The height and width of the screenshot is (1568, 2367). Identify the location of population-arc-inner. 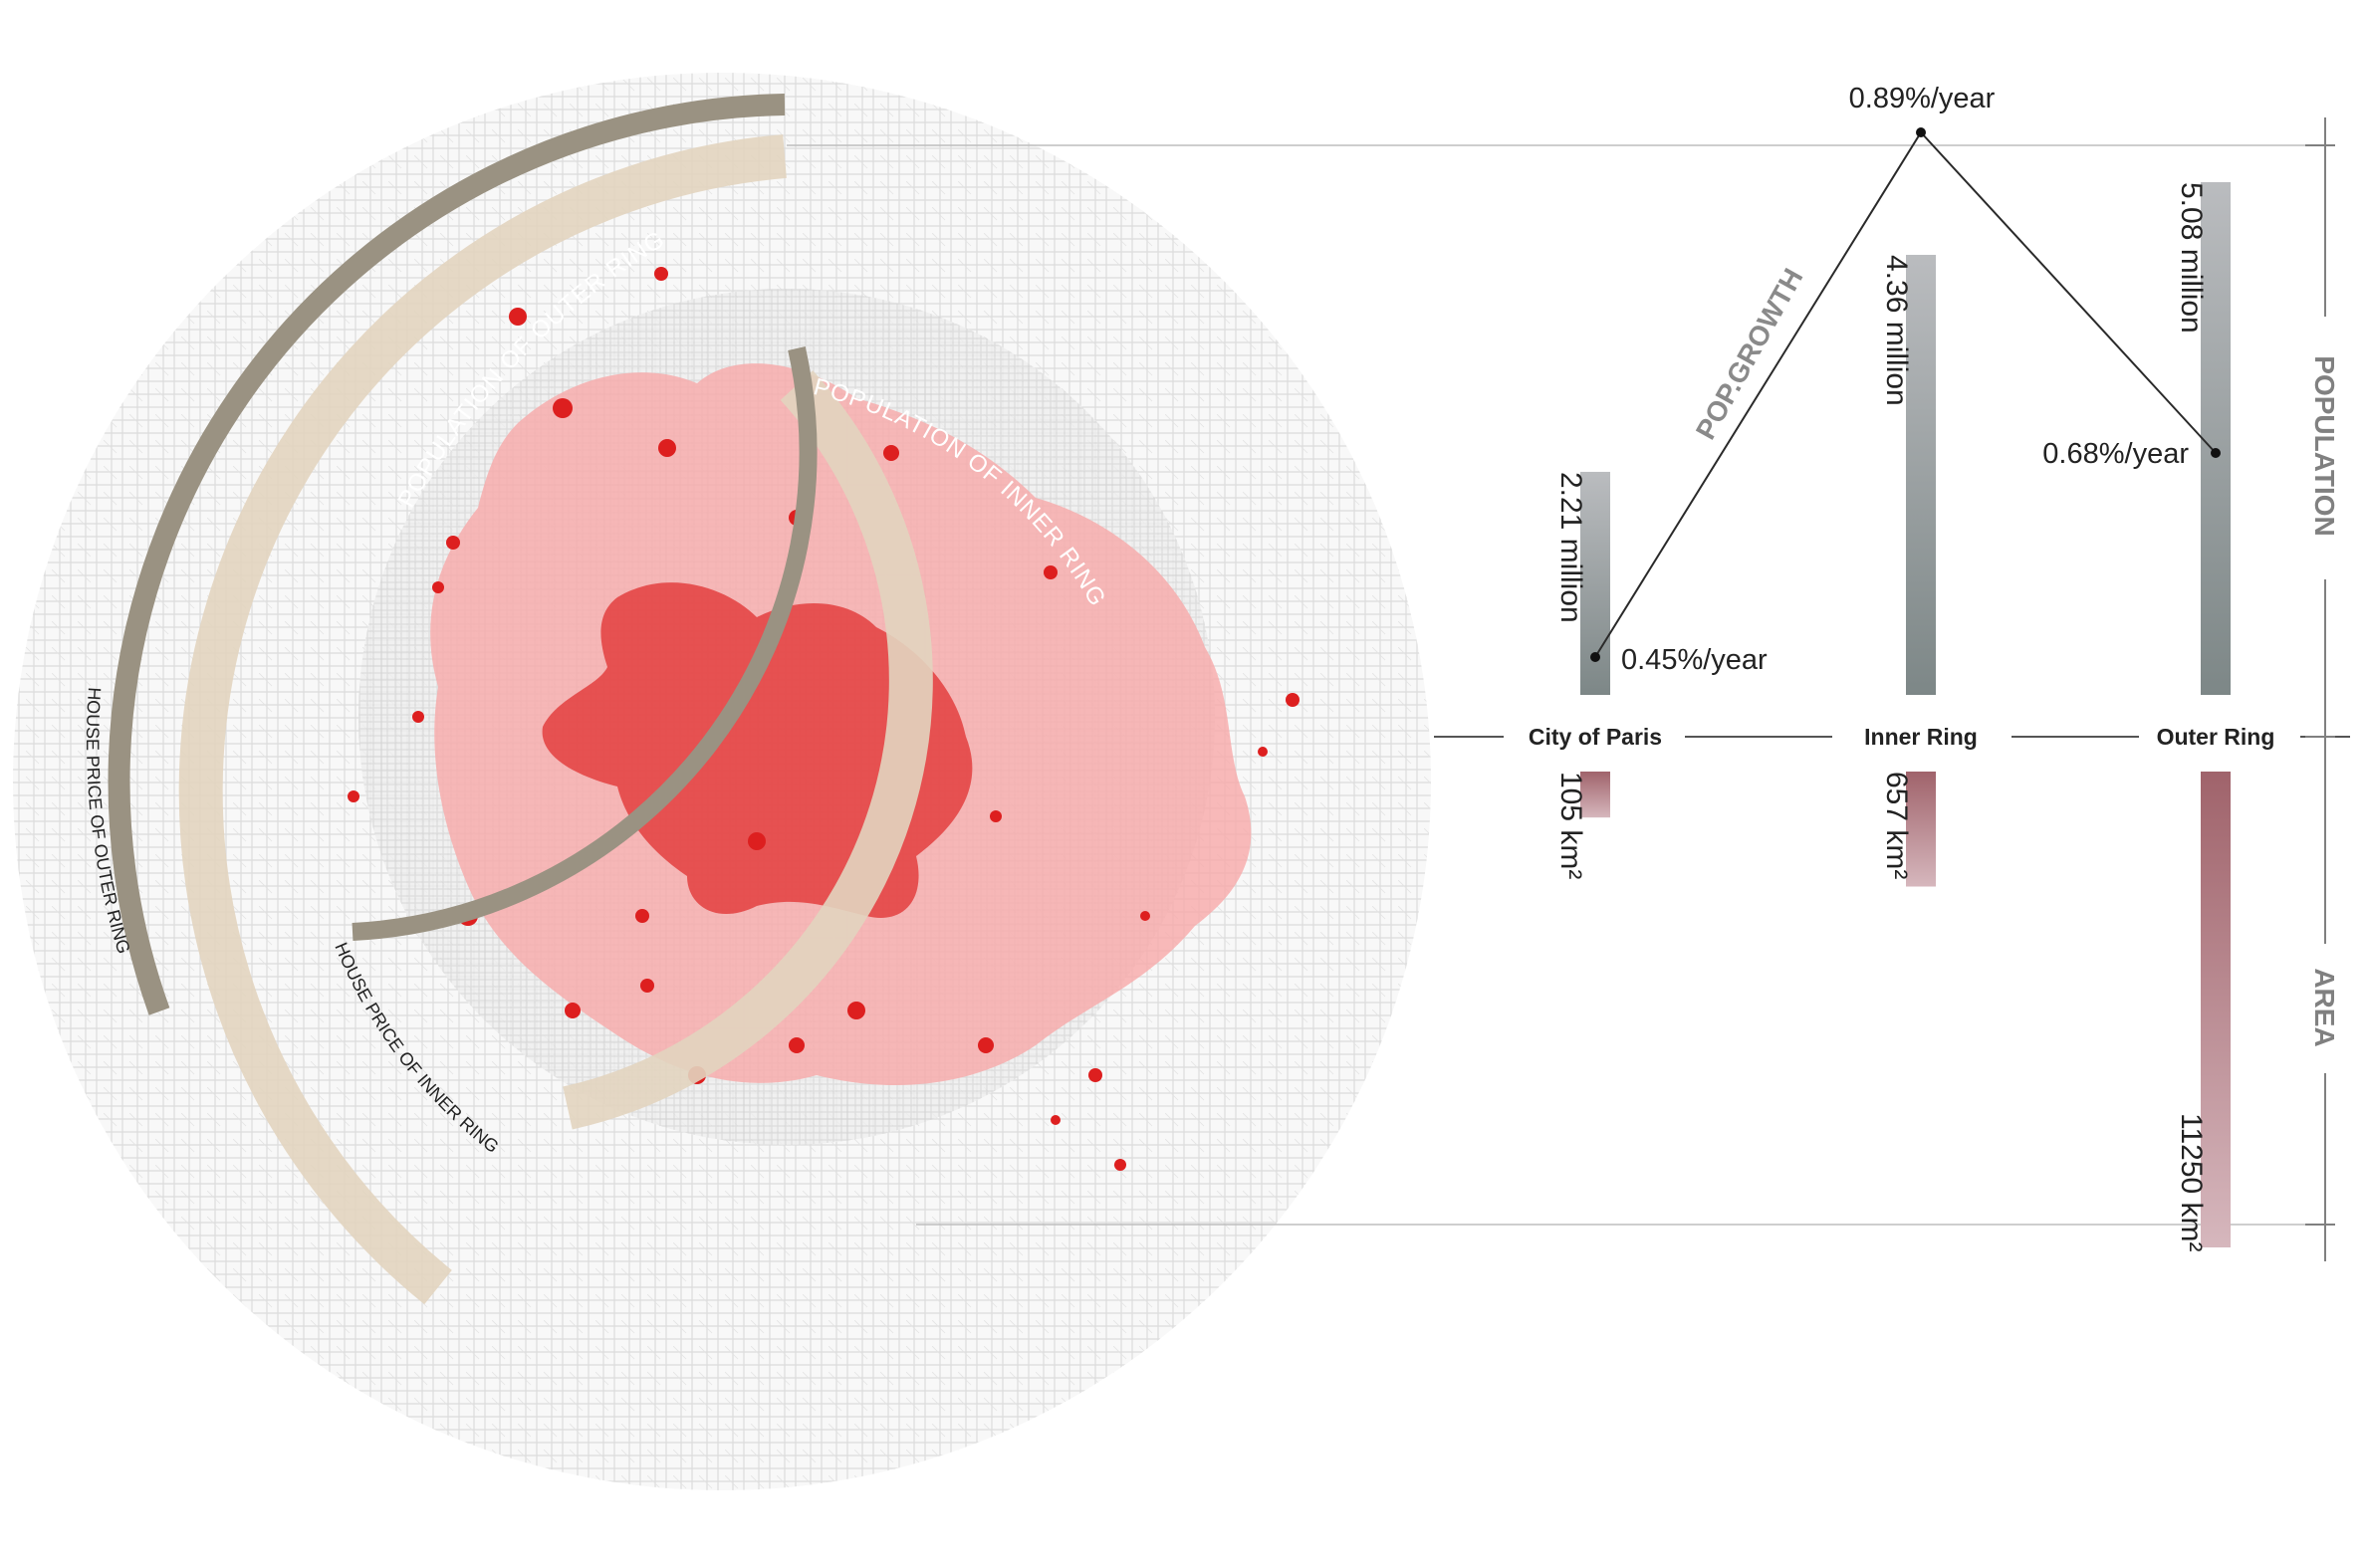
(748, 750).